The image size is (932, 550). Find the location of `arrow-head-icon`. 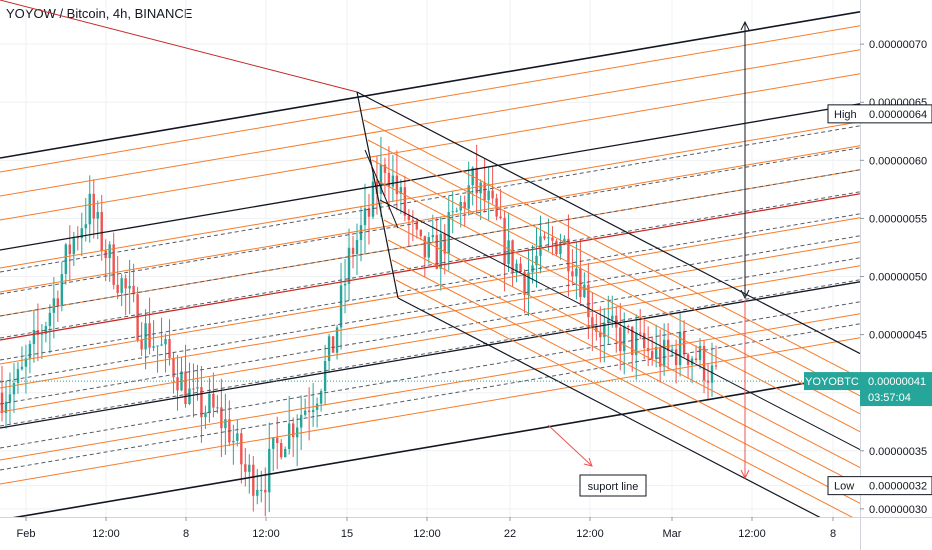

arrow-head-icon is located at coordinates (588, 462).